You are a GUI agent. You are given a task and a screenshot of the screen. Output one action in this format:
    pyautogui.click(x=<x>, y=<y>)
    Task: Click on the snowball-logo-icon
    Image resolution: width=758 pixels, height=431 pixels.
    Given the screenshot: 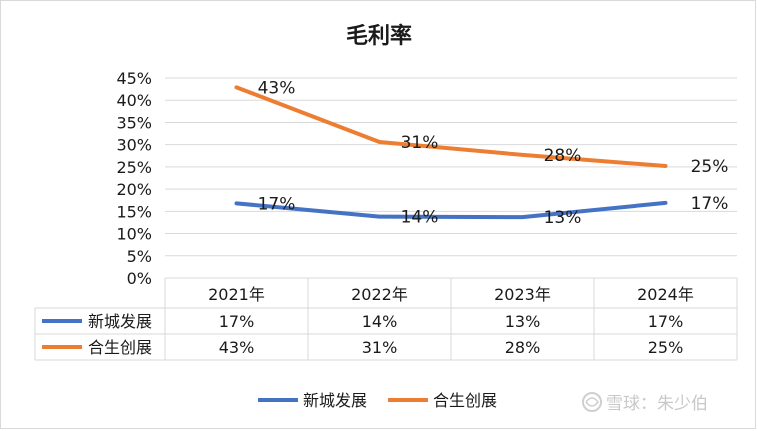 What is the action you would take?
    pyautogui.click(x=592, y=402)
    